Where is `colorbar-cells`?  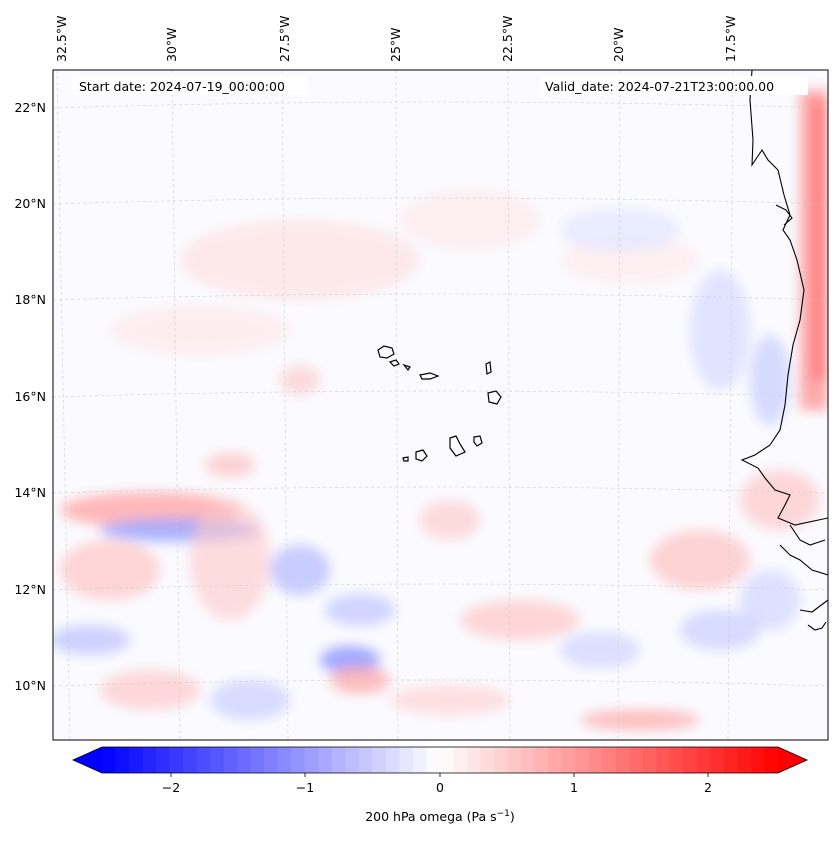 colorbar-cells is located at coordinates (440, 760).